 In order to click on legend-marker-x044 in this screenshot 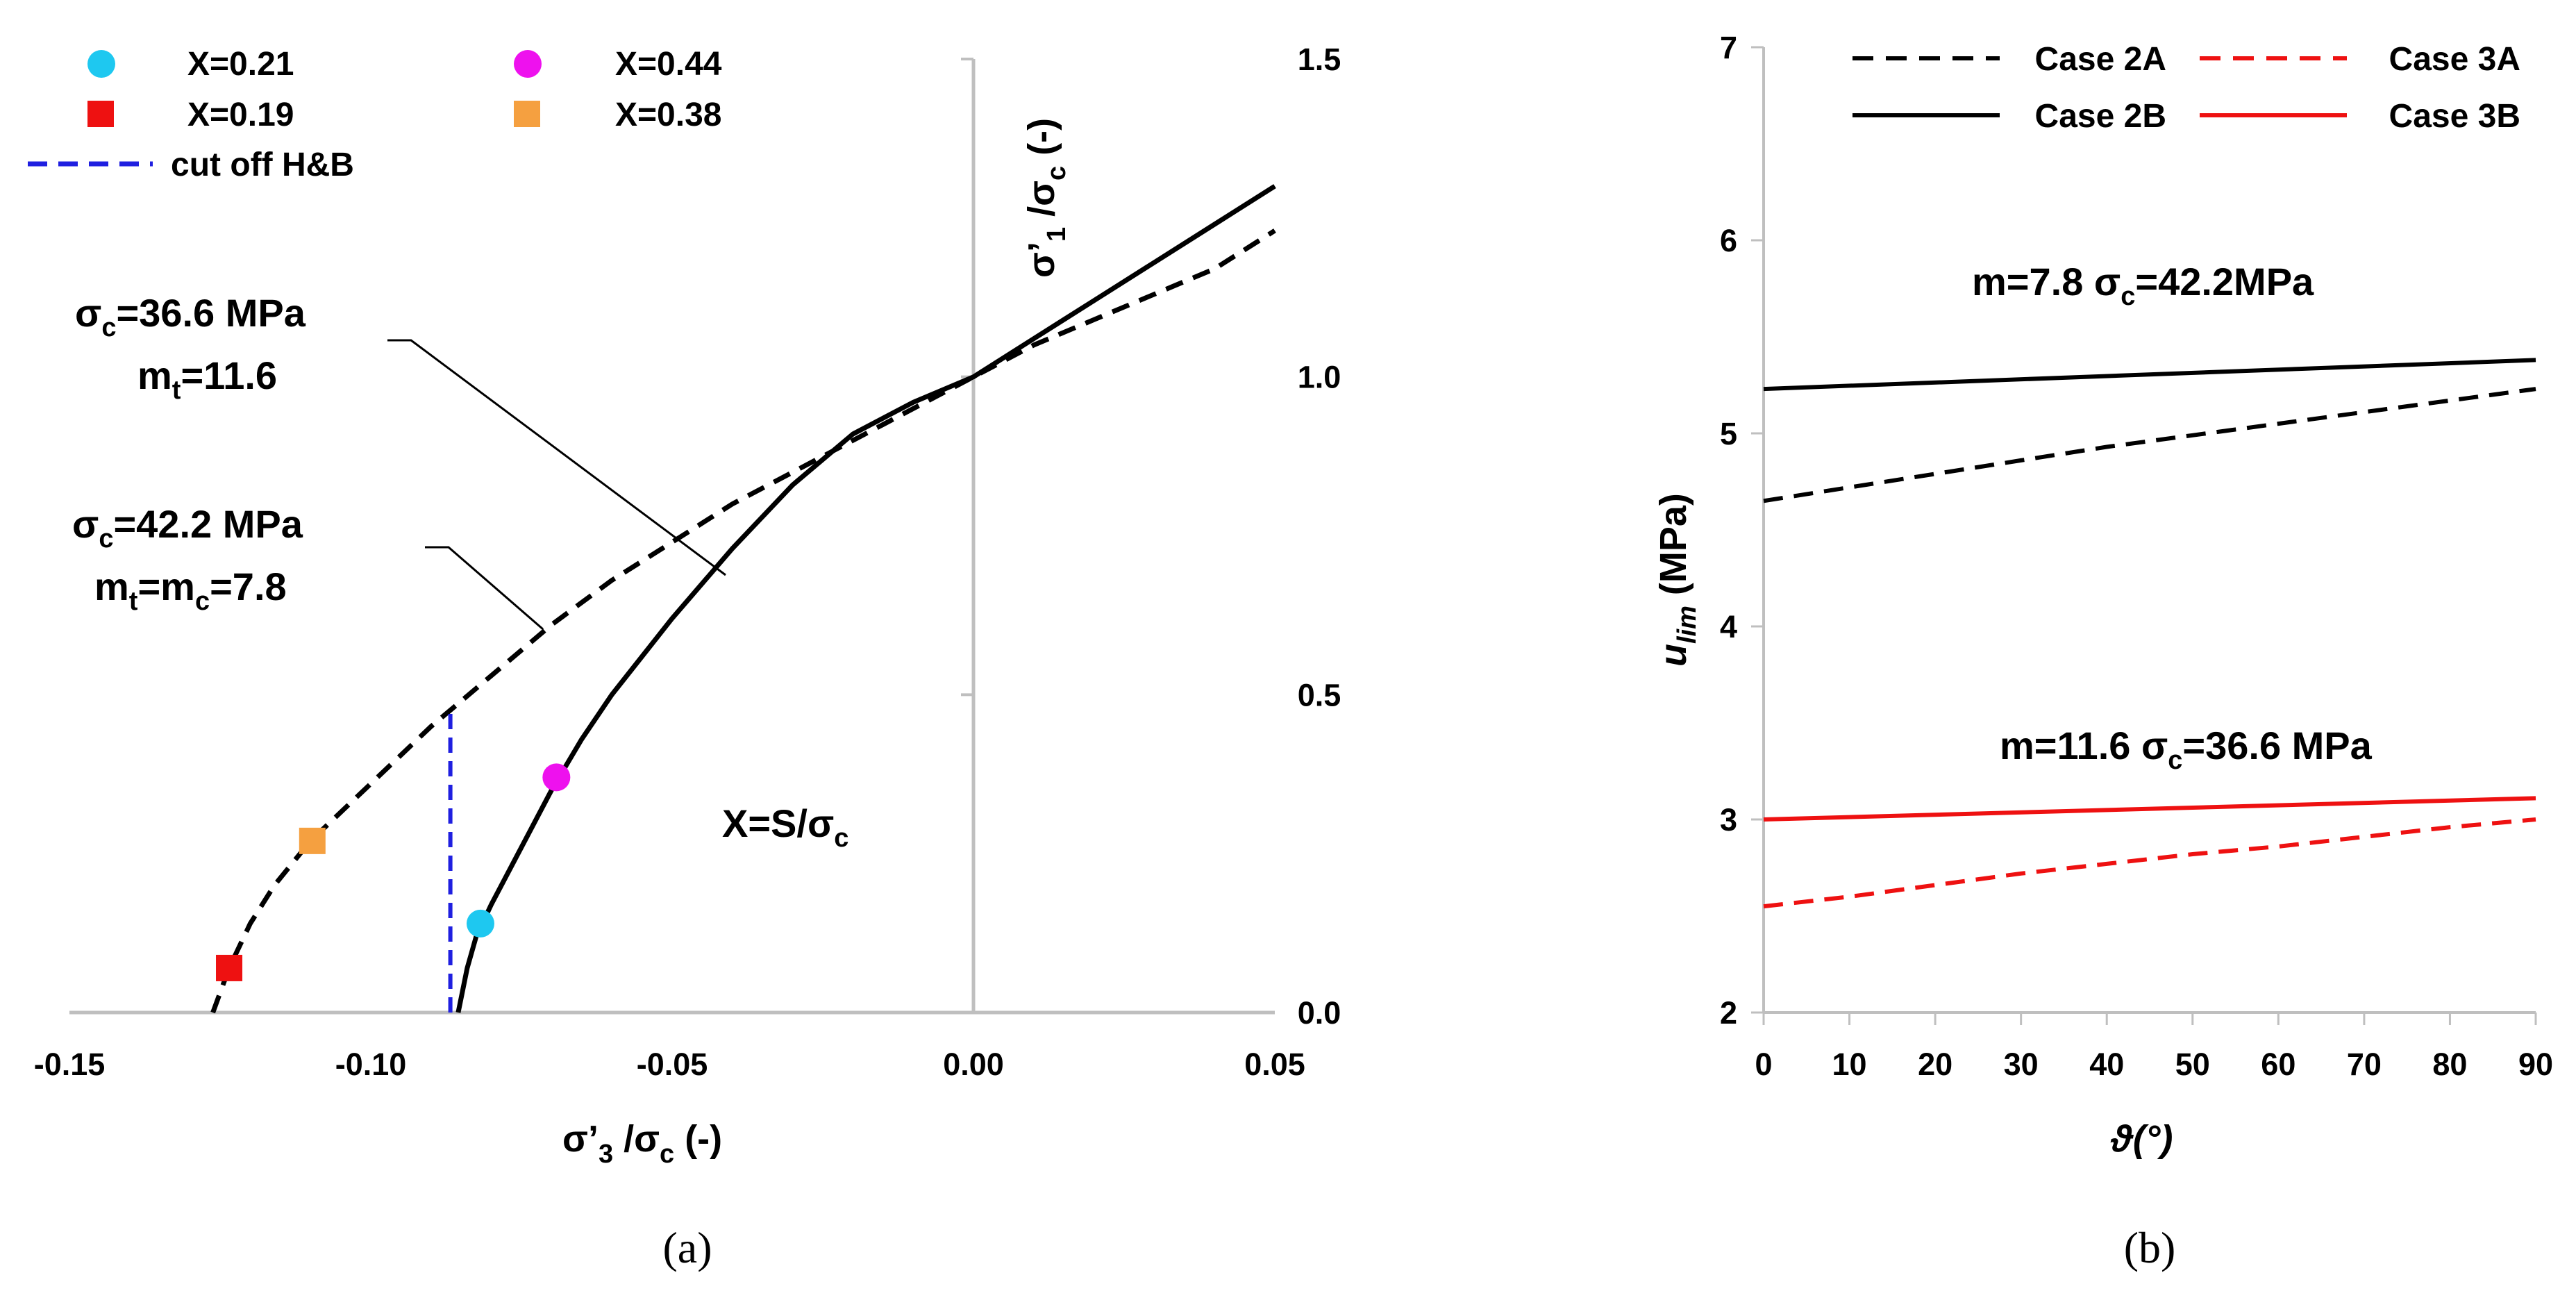, I will do `click(528, 64)`.